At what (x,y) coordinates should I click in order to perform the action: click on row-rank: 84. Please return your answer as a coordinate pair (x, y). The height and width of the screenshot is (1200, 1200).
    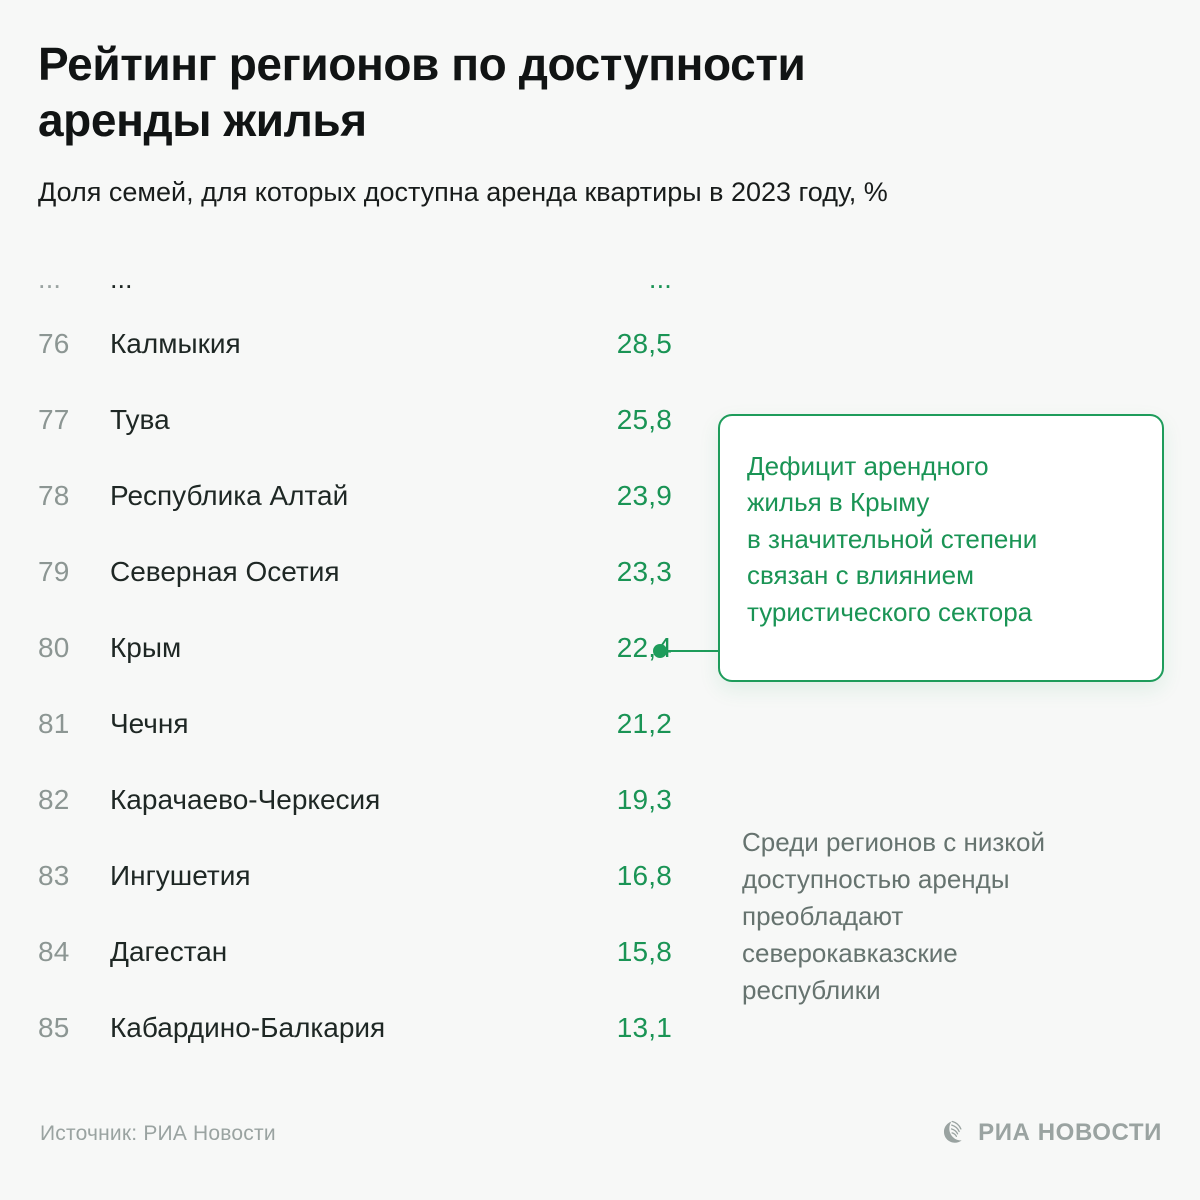
    Looking at the image, I should click on (54, 951).